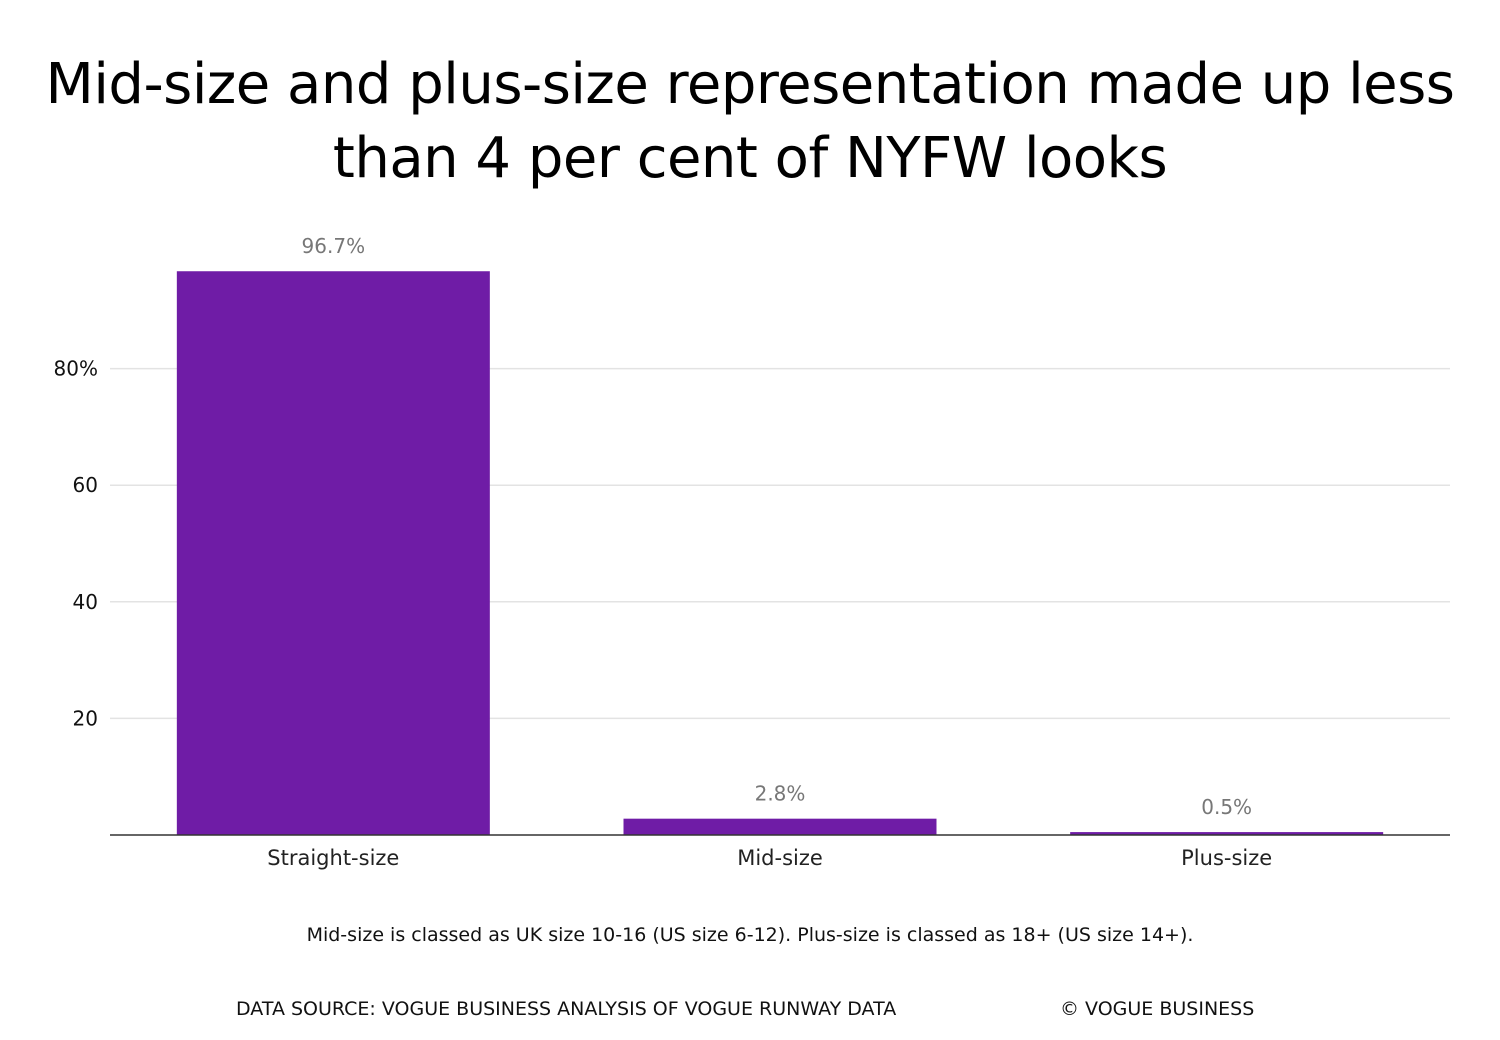  What do you see at coordinates (85, 602) in the screenshot?
I see `y-tick-label: 40` at bounding box center [85, 602].